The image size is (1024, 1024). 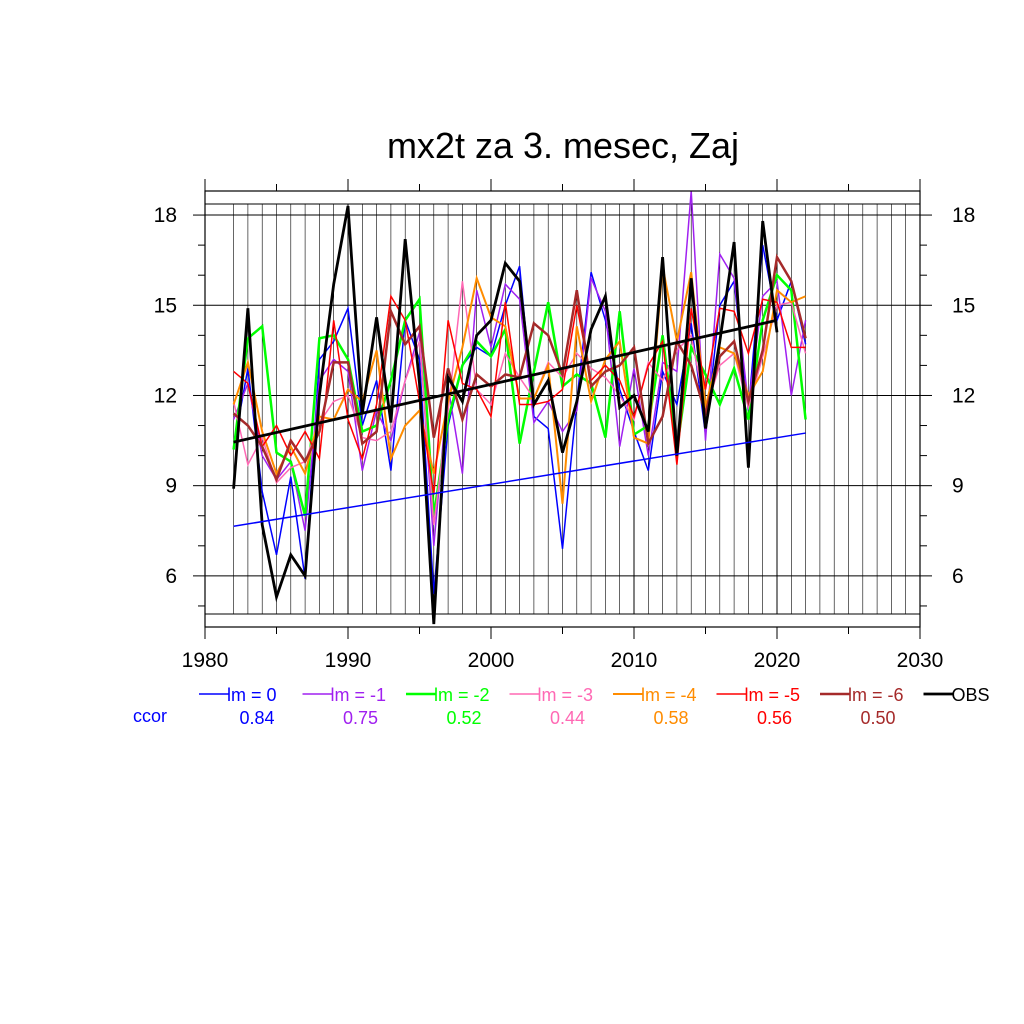 What do you see at coordinates (920, 660) in the screenshot?
I see `x-tick-label: 2030` at bounding box center [920, 660].